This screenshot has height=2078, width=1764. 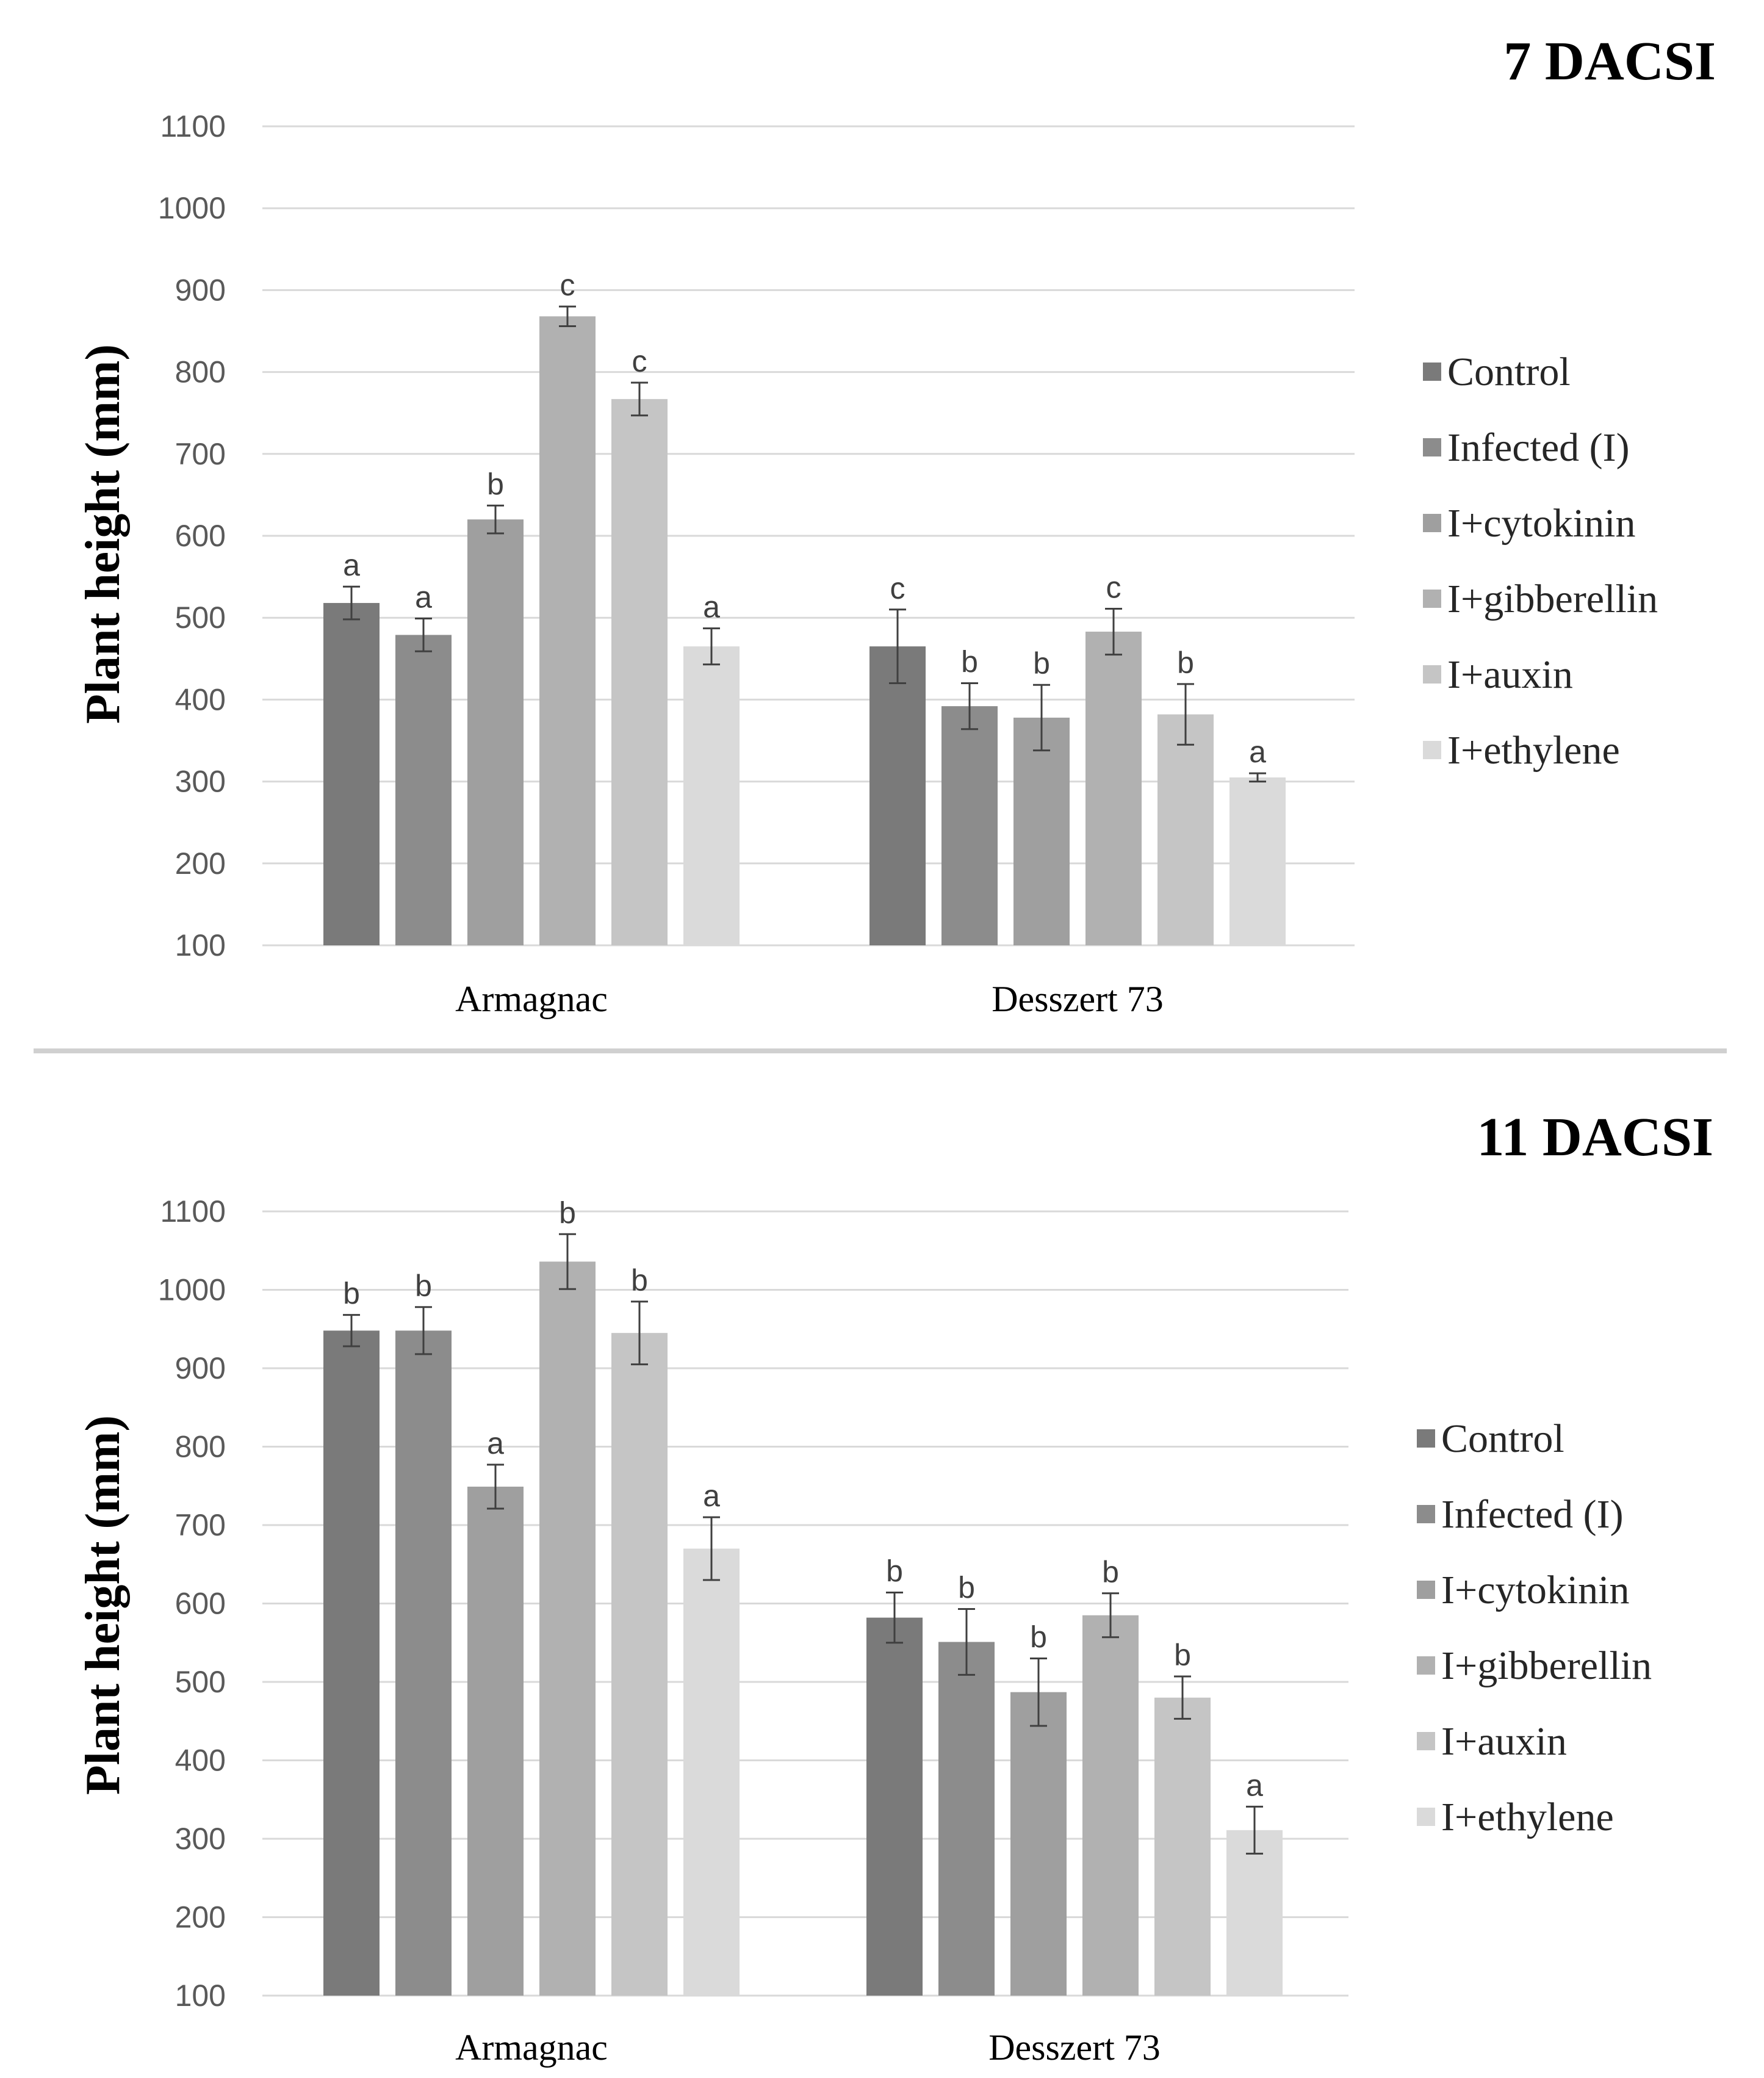 What do you see at coordinates (201, 618) in the screenshot?
I see `y-tick-label: 500` at bounding box center [201, 618].